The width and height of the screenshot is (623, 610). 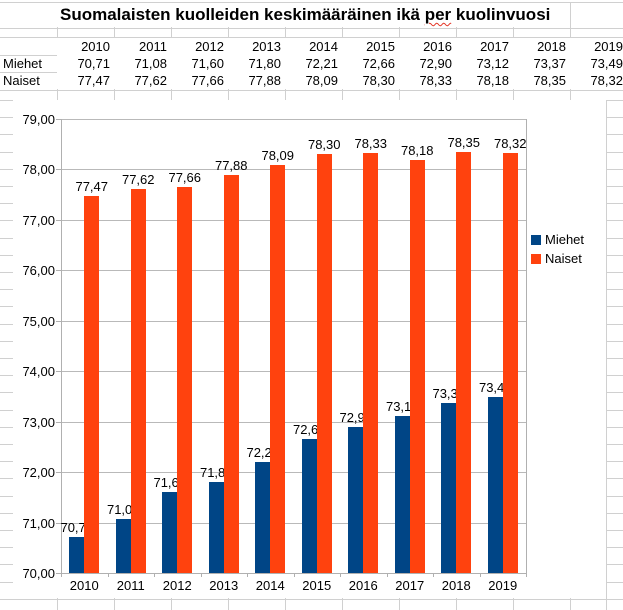 I want to click on bar-miehet-2011, so click(x=123, y=545).